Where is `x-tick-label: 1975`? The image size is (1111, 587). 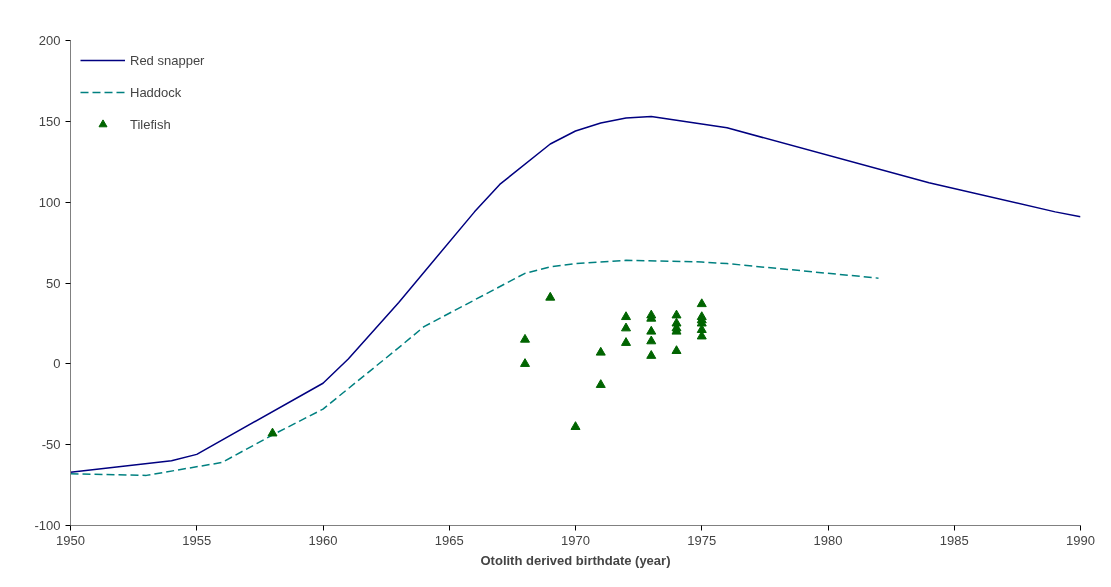 x-tick-label: 1975 is located at coordinates (702, 540).